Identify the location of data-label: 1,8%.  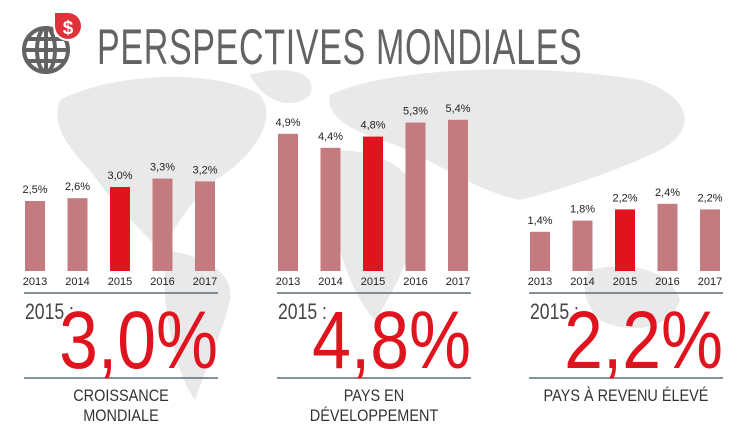
(582, 210).